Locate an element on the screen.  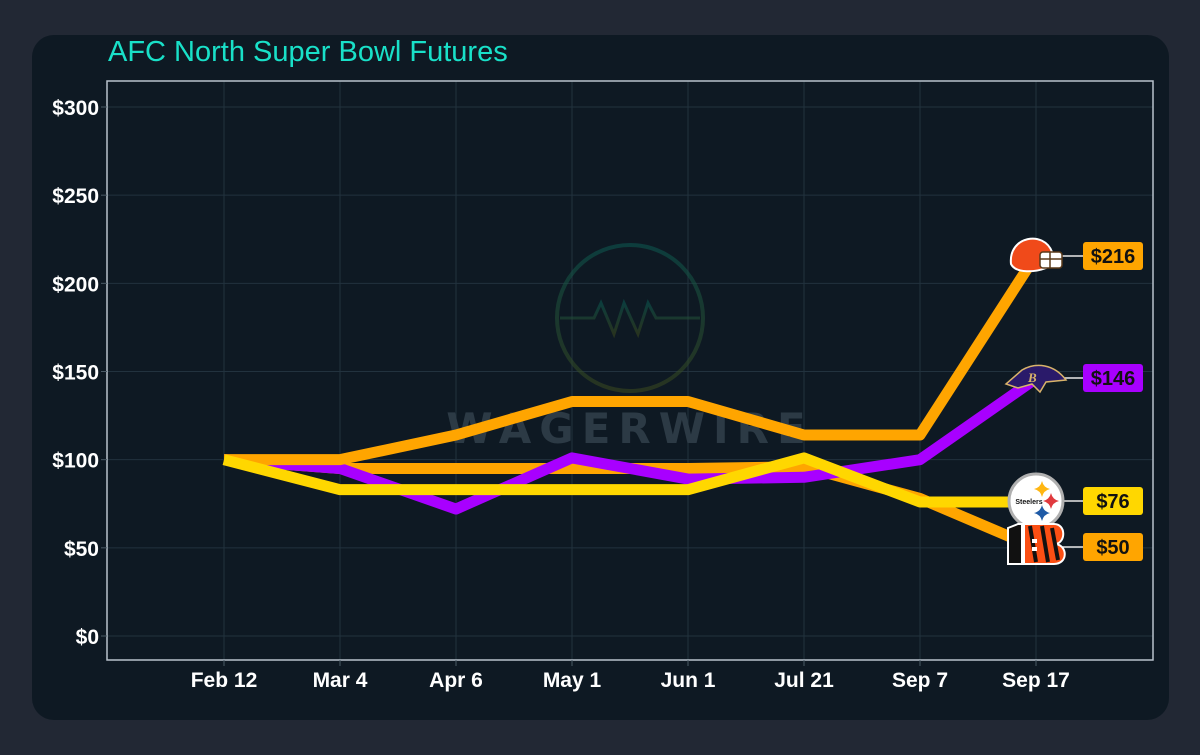
y-tick-label: $100 is located at coordinates (75, 461).